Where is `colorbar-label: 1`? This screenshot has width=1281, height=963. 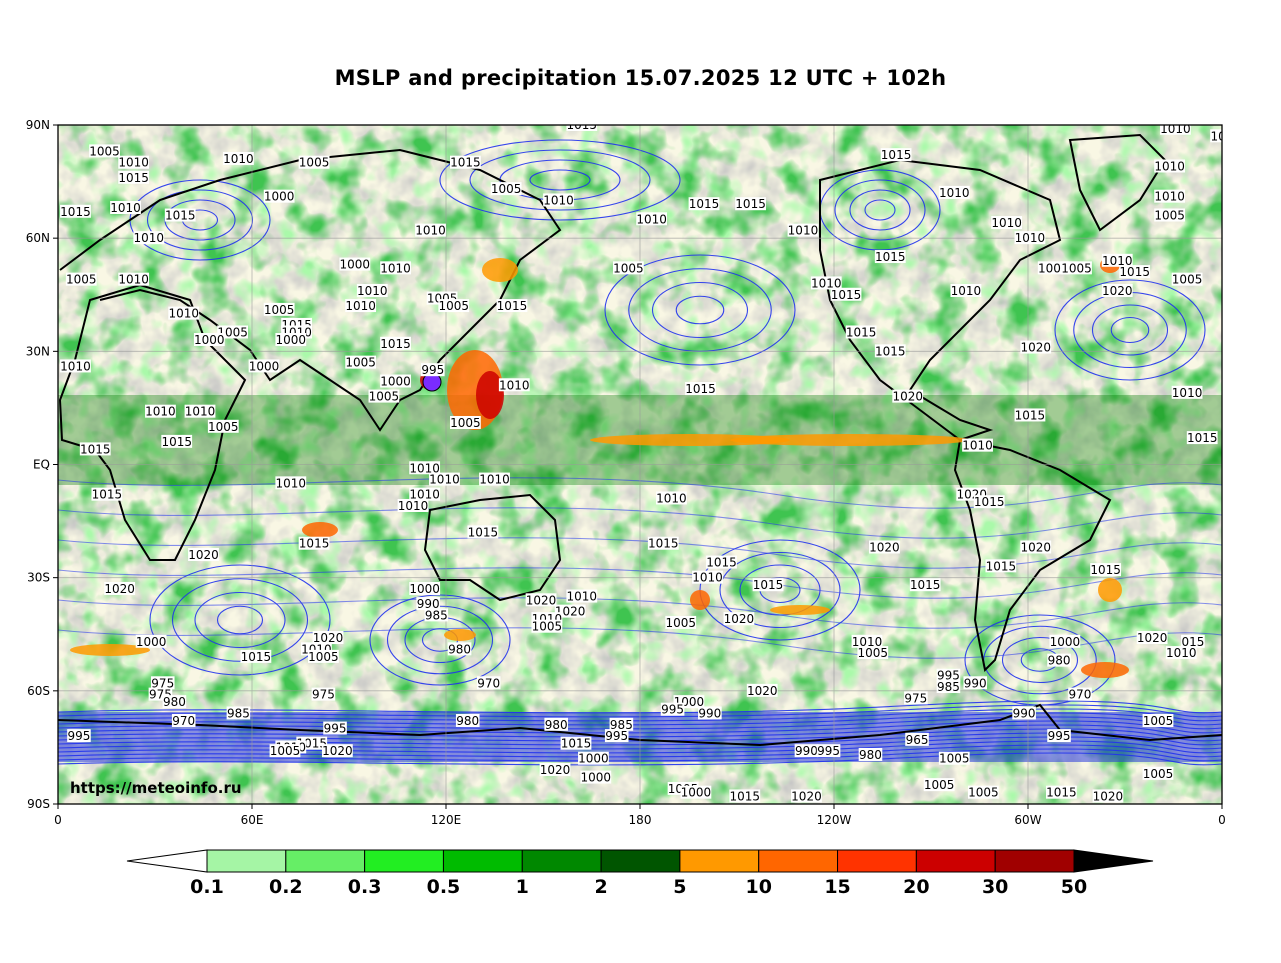
colorbar-label: 1 is located at coordinates (522, 887).